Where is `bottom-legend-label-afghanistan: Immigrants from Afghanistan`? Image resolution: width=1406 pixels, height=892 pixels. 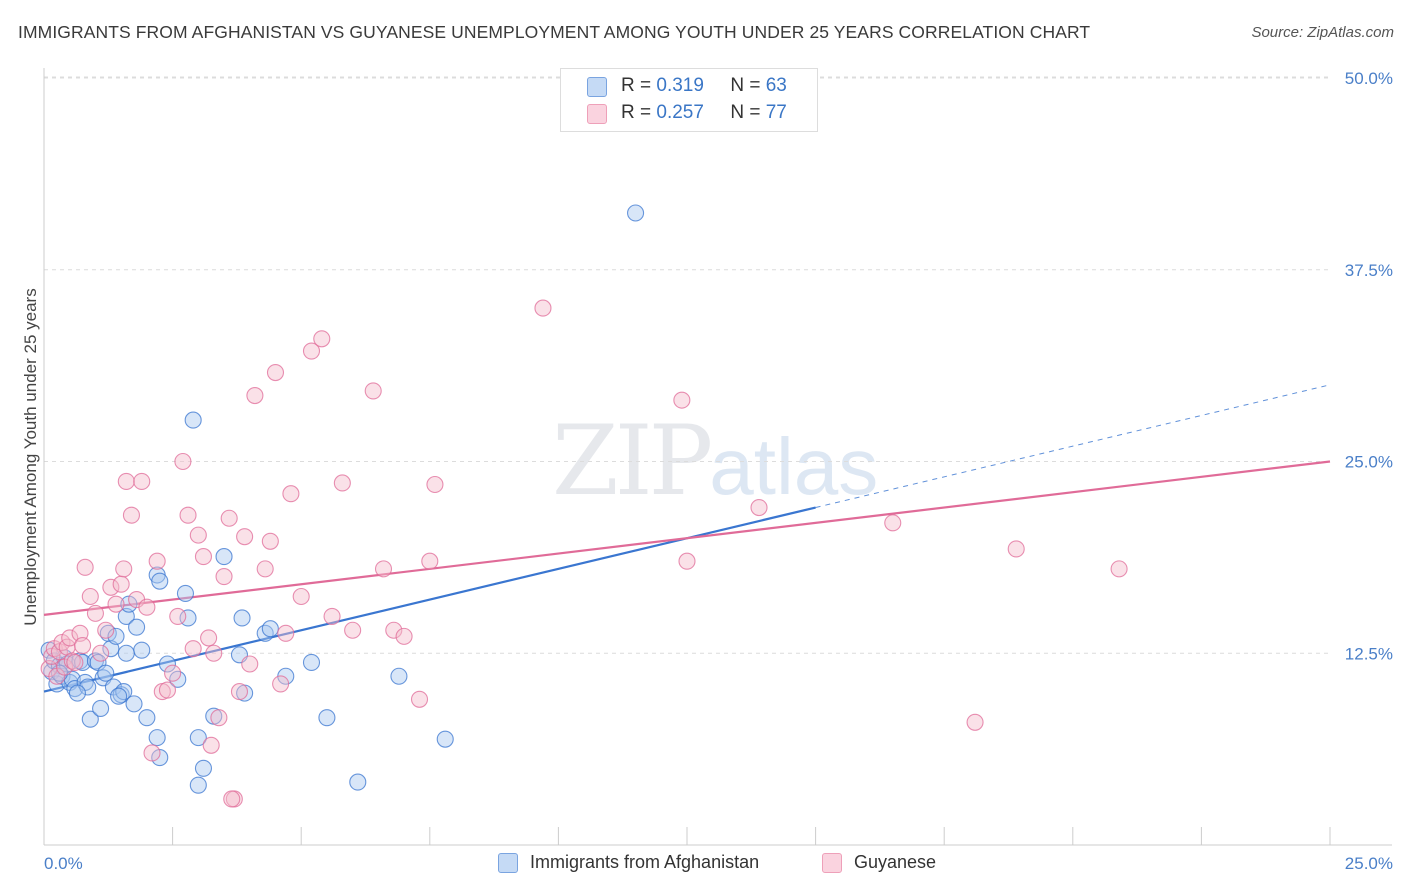 bottom-legend-label-afghanistan: Immigrants from Afghanistan is located at coordinates (645, 862).